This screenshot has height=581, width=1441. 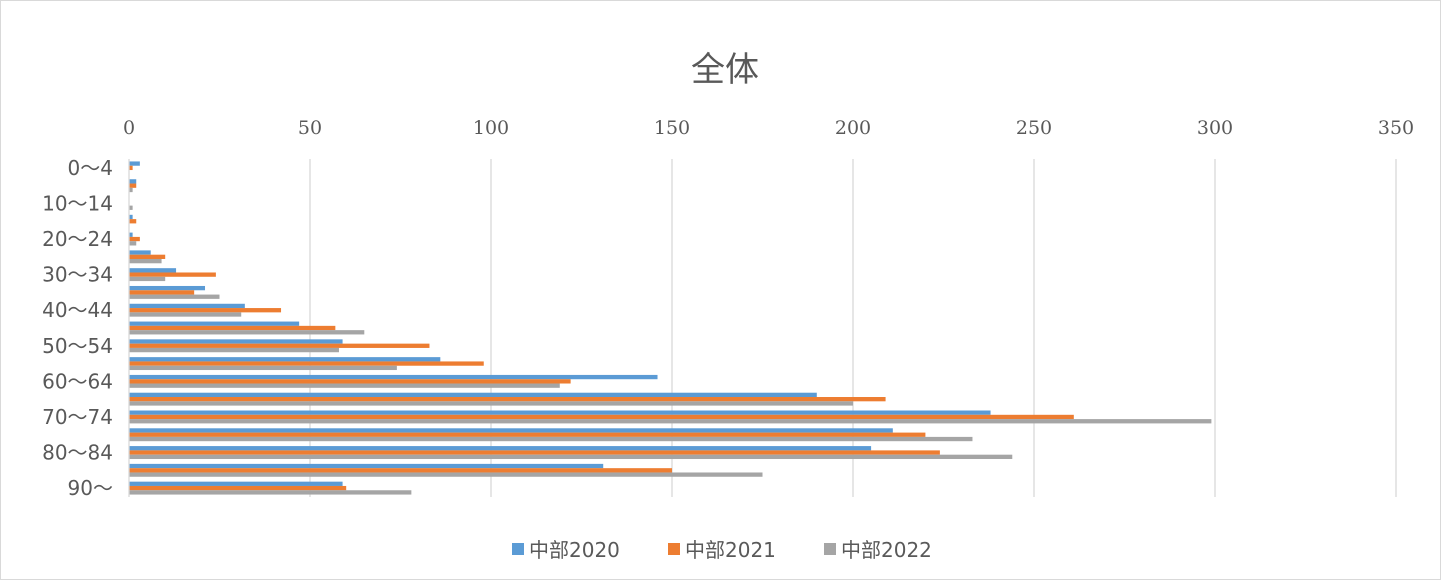 I want to click on y-tick-label: 20～24, so click(x=77, y=239).